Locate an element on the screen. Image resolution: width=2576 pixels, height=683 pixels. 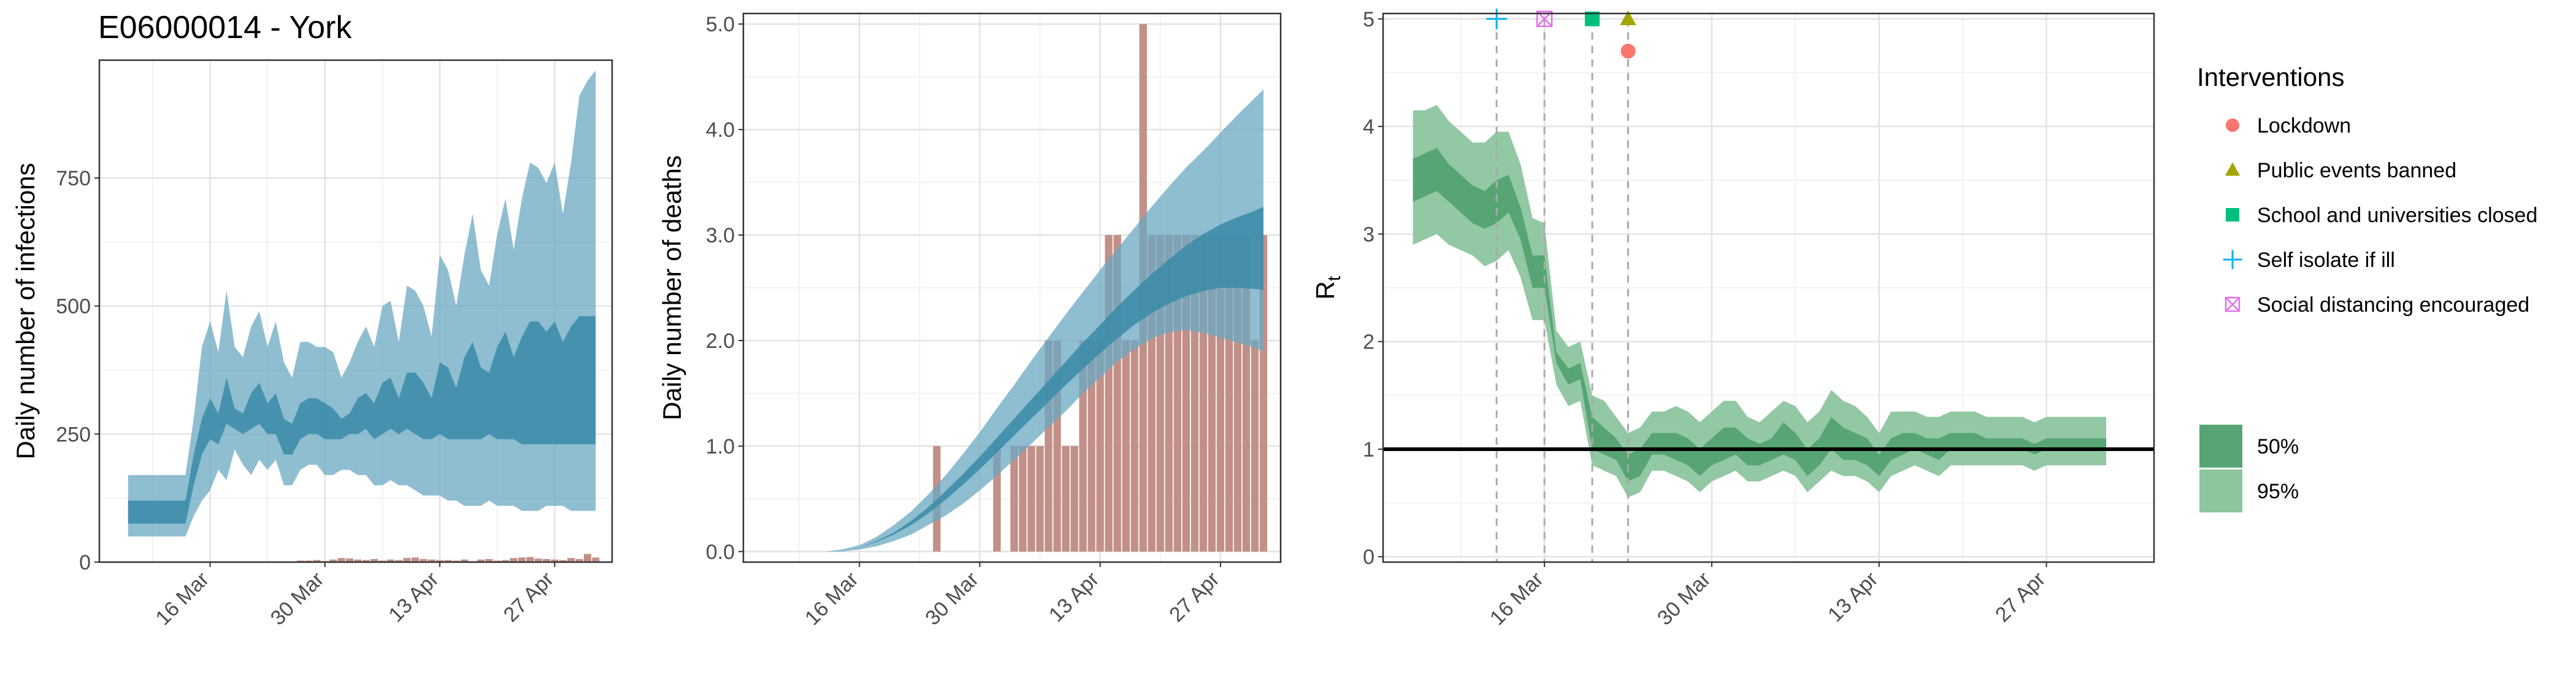
y-tick-label: 3 is located at coordinates (1368, 234).